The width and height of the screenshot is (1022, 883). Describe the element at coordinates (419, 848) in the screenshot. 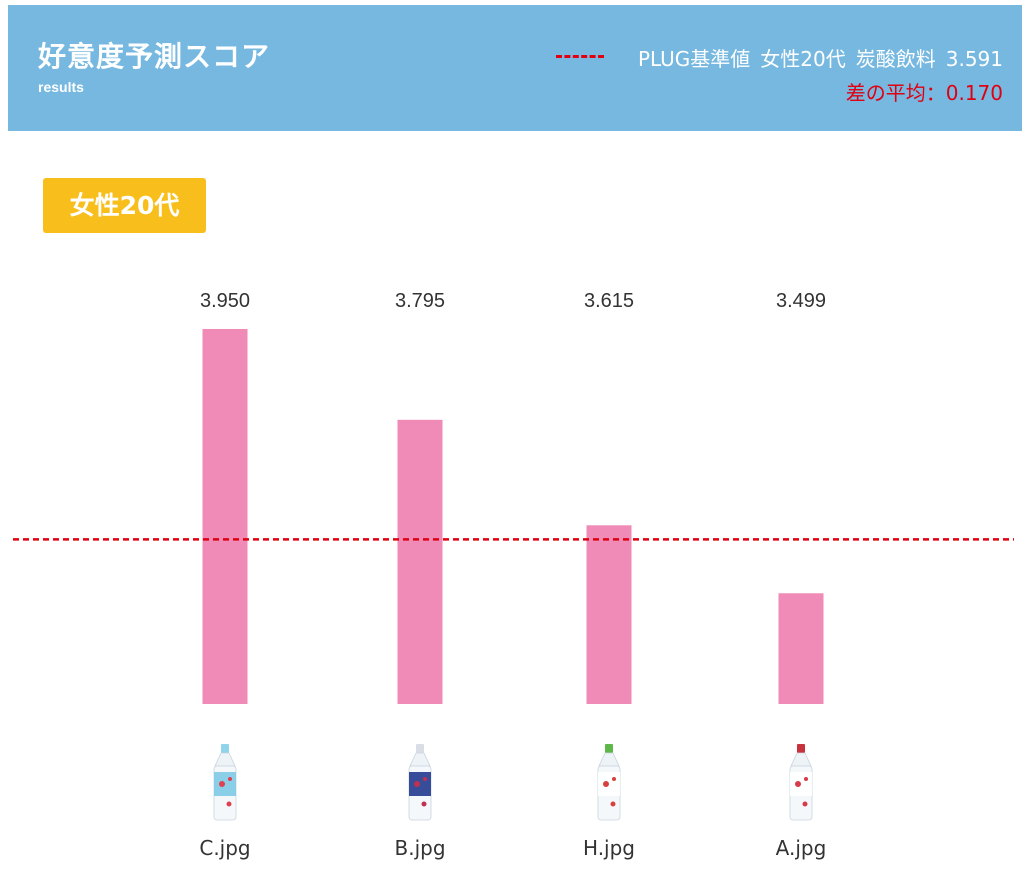

I see `category-label: B.jpg` at that location.